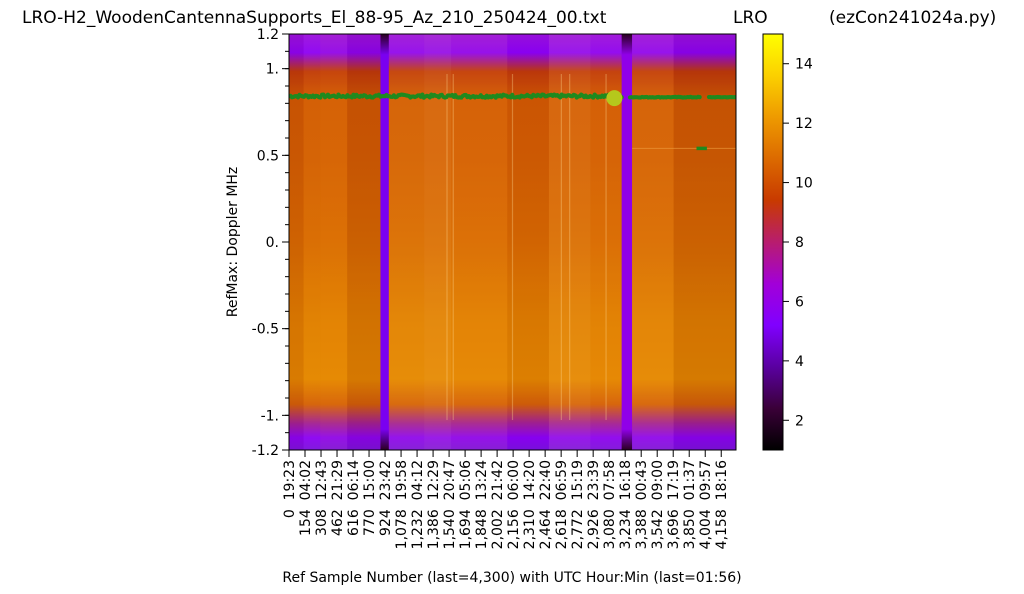 The width and height of the screenshot is (1024, 594). What do you see at coordinates (466, 504) in the screenshot?
I see `x-tick-label: 1,694 05:06` at bounding box center [466, 504].